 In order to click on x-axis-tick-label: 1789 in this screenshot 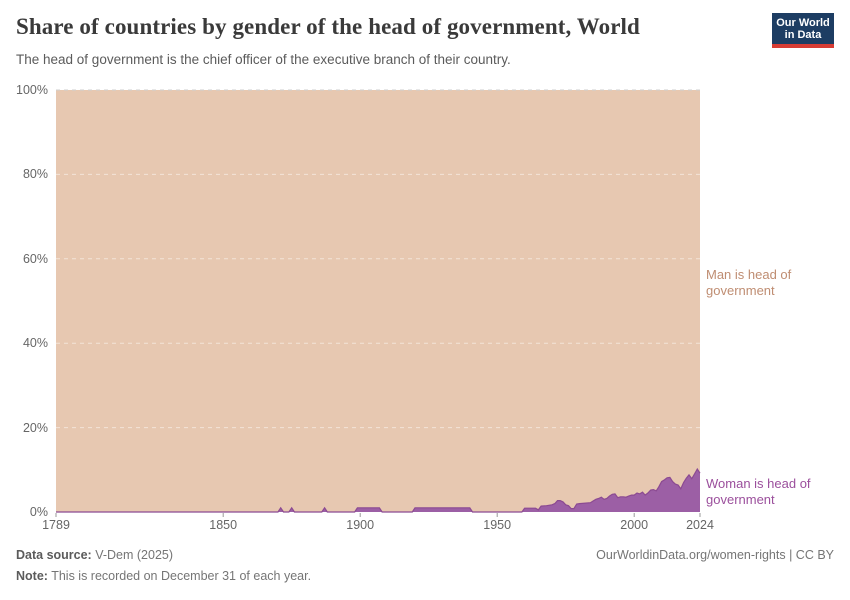, I will do `click(56, 525)`.